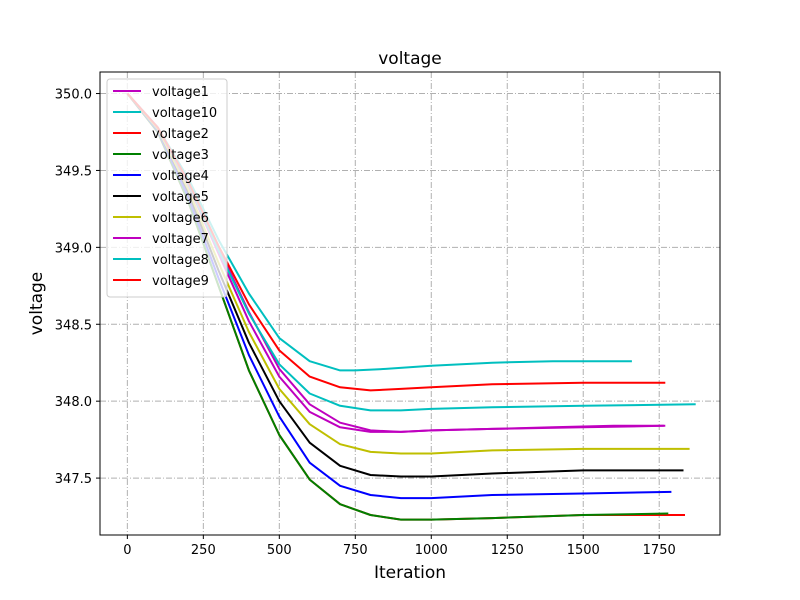 This screenshot has height=600, width=800. Describe the element at coordinates (355, 550) in the screenshot. I see `x-tick-label: 750` at that location.